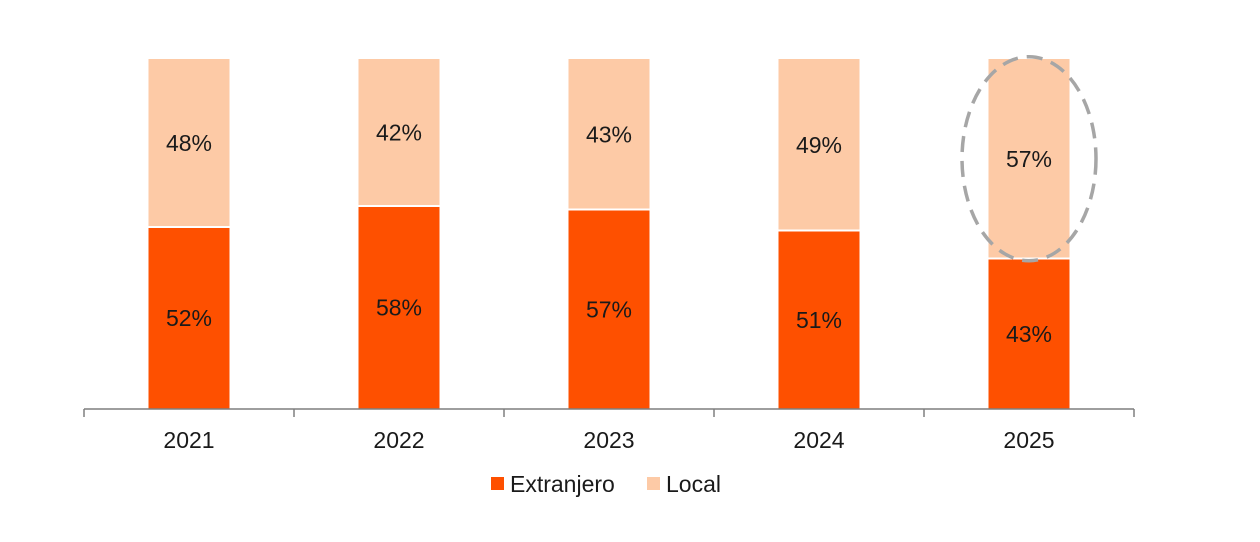  What do you see at coordinates (562, 484) in the screenshot?
I see `legend-label-extranjero: Extranjero` at bounding box center [562, 484].